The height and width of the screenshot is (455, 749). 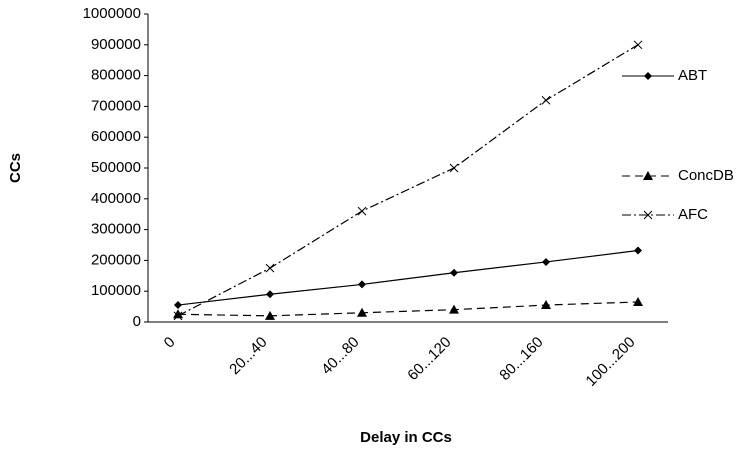 I want to click on y-tick-label: 900000, so click(x=116, y=44).